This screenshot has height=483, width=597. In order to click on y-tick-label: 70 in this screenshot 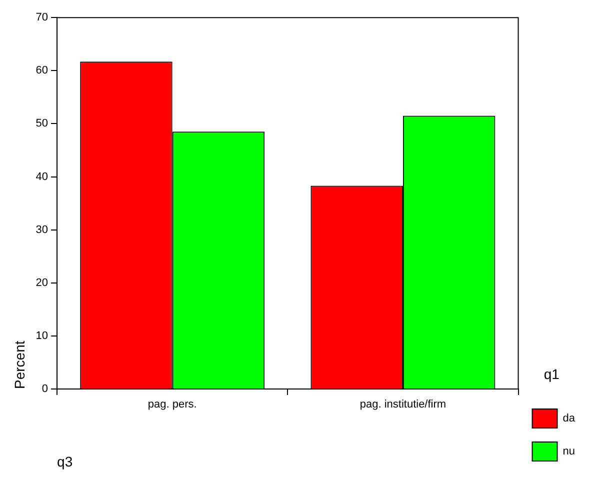, I will do `click(42, 18)`.